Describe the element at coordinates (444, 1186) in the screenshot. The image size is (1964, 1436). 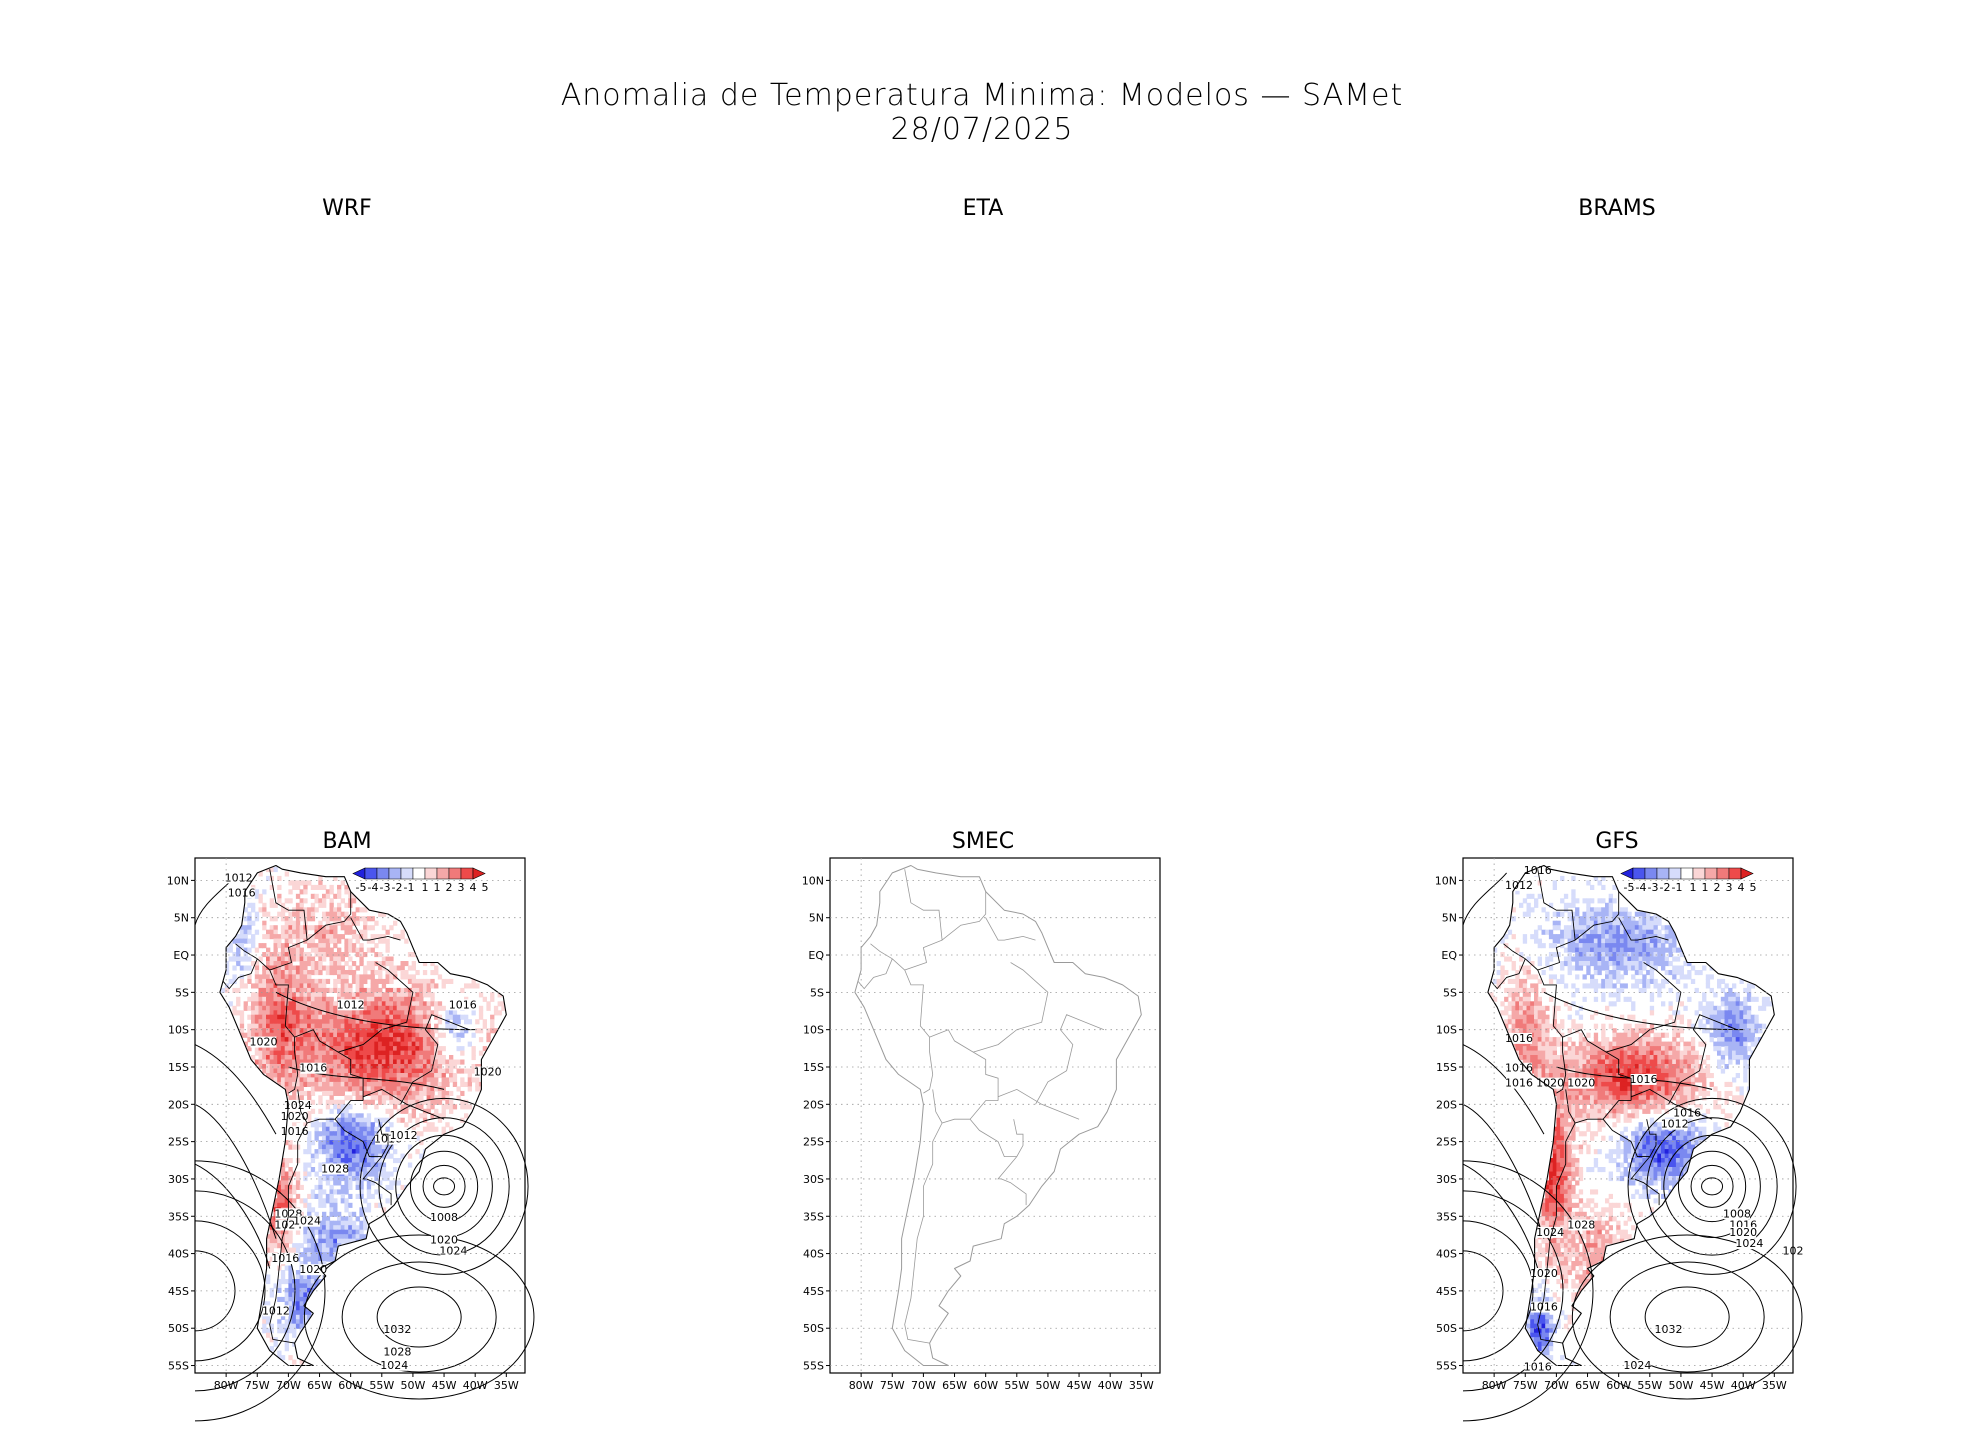
I see `isobar-contour` at that location.